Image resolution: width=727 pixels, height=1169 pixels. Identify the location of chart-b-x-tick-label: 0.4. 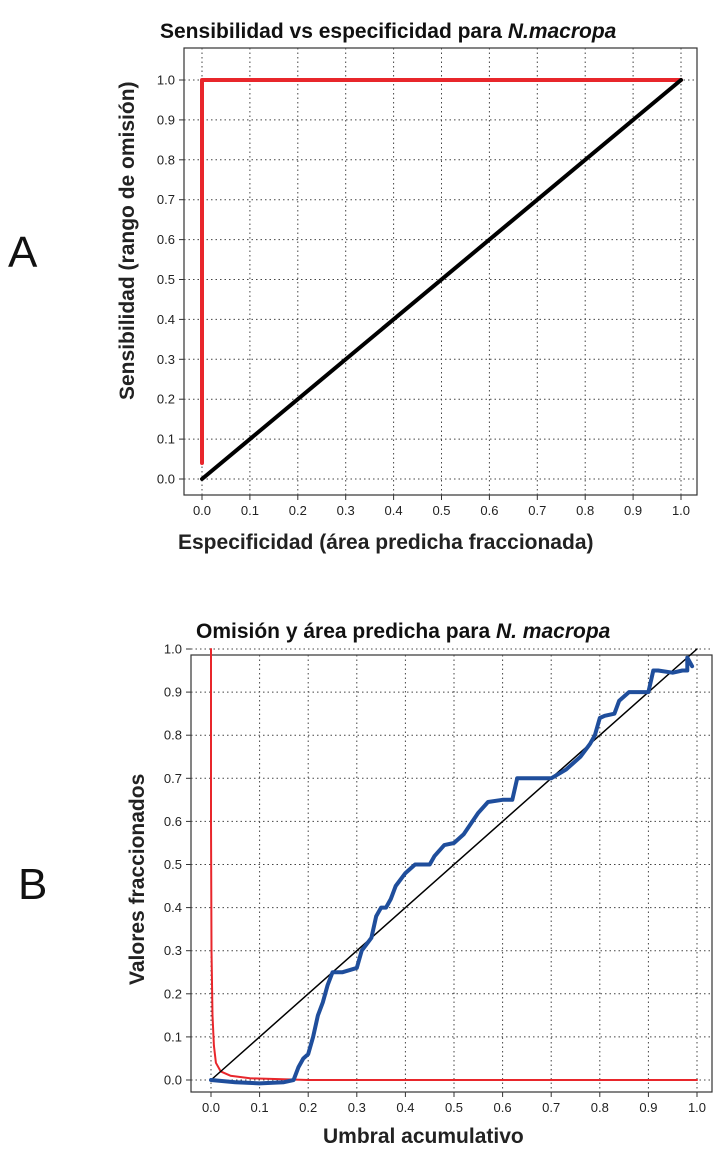
(405, 1107).